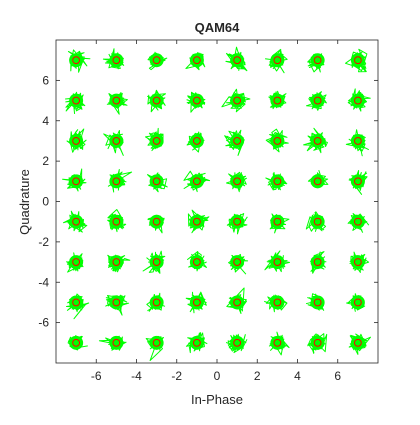  What do you see at coordinates (217, 376) in the screenshot?
I see `x-tick-label: 0` at bounding box center [217, 376].